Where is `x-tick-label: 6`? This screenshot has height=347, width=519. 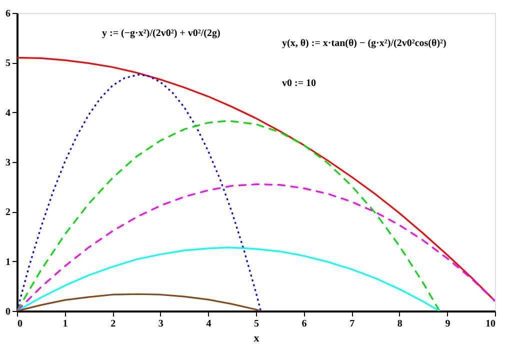 x-tick-label: 6 is located at coordinates (304, 324).